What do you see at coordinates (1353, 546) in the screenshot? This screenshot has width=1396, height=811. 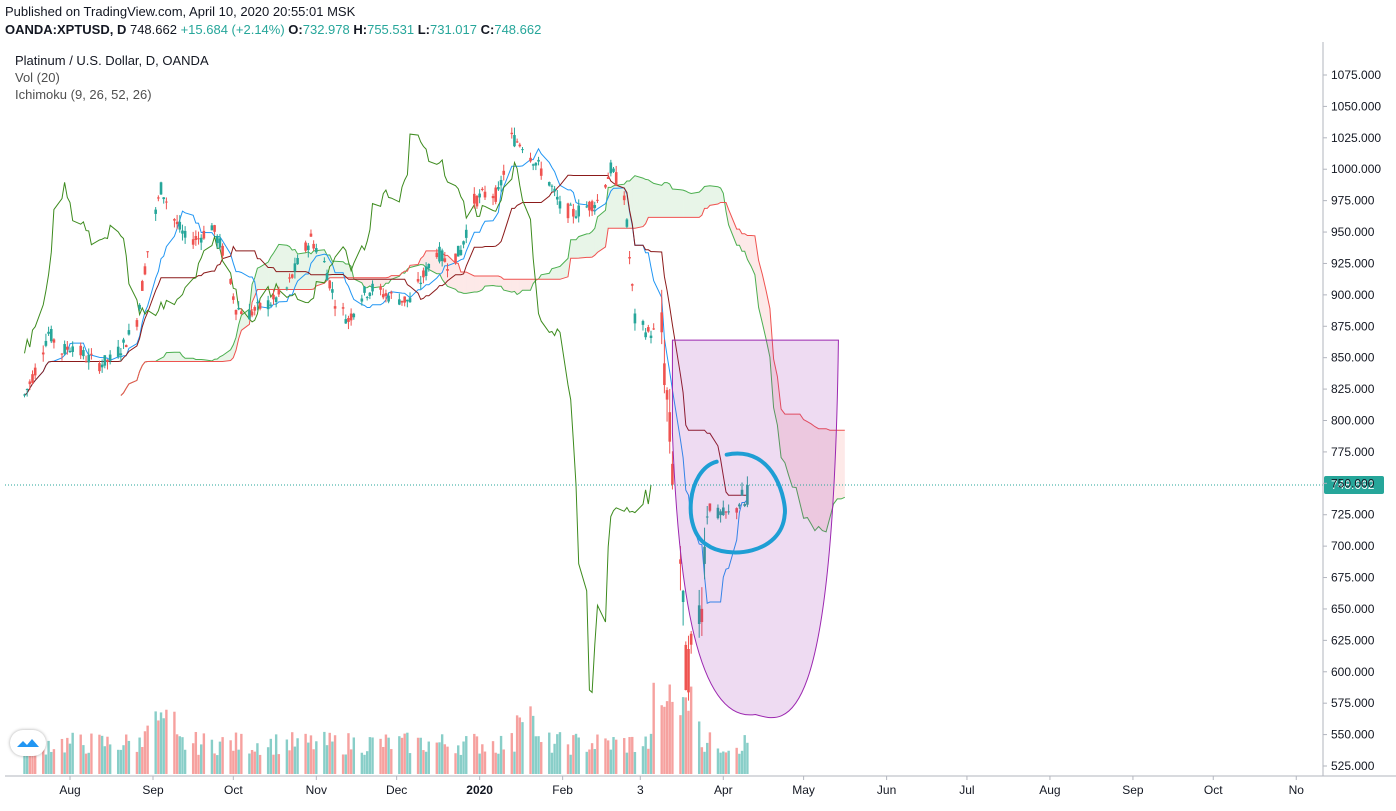 I see `y-tick-label: 700.000` at bounding box center [1353, 546].